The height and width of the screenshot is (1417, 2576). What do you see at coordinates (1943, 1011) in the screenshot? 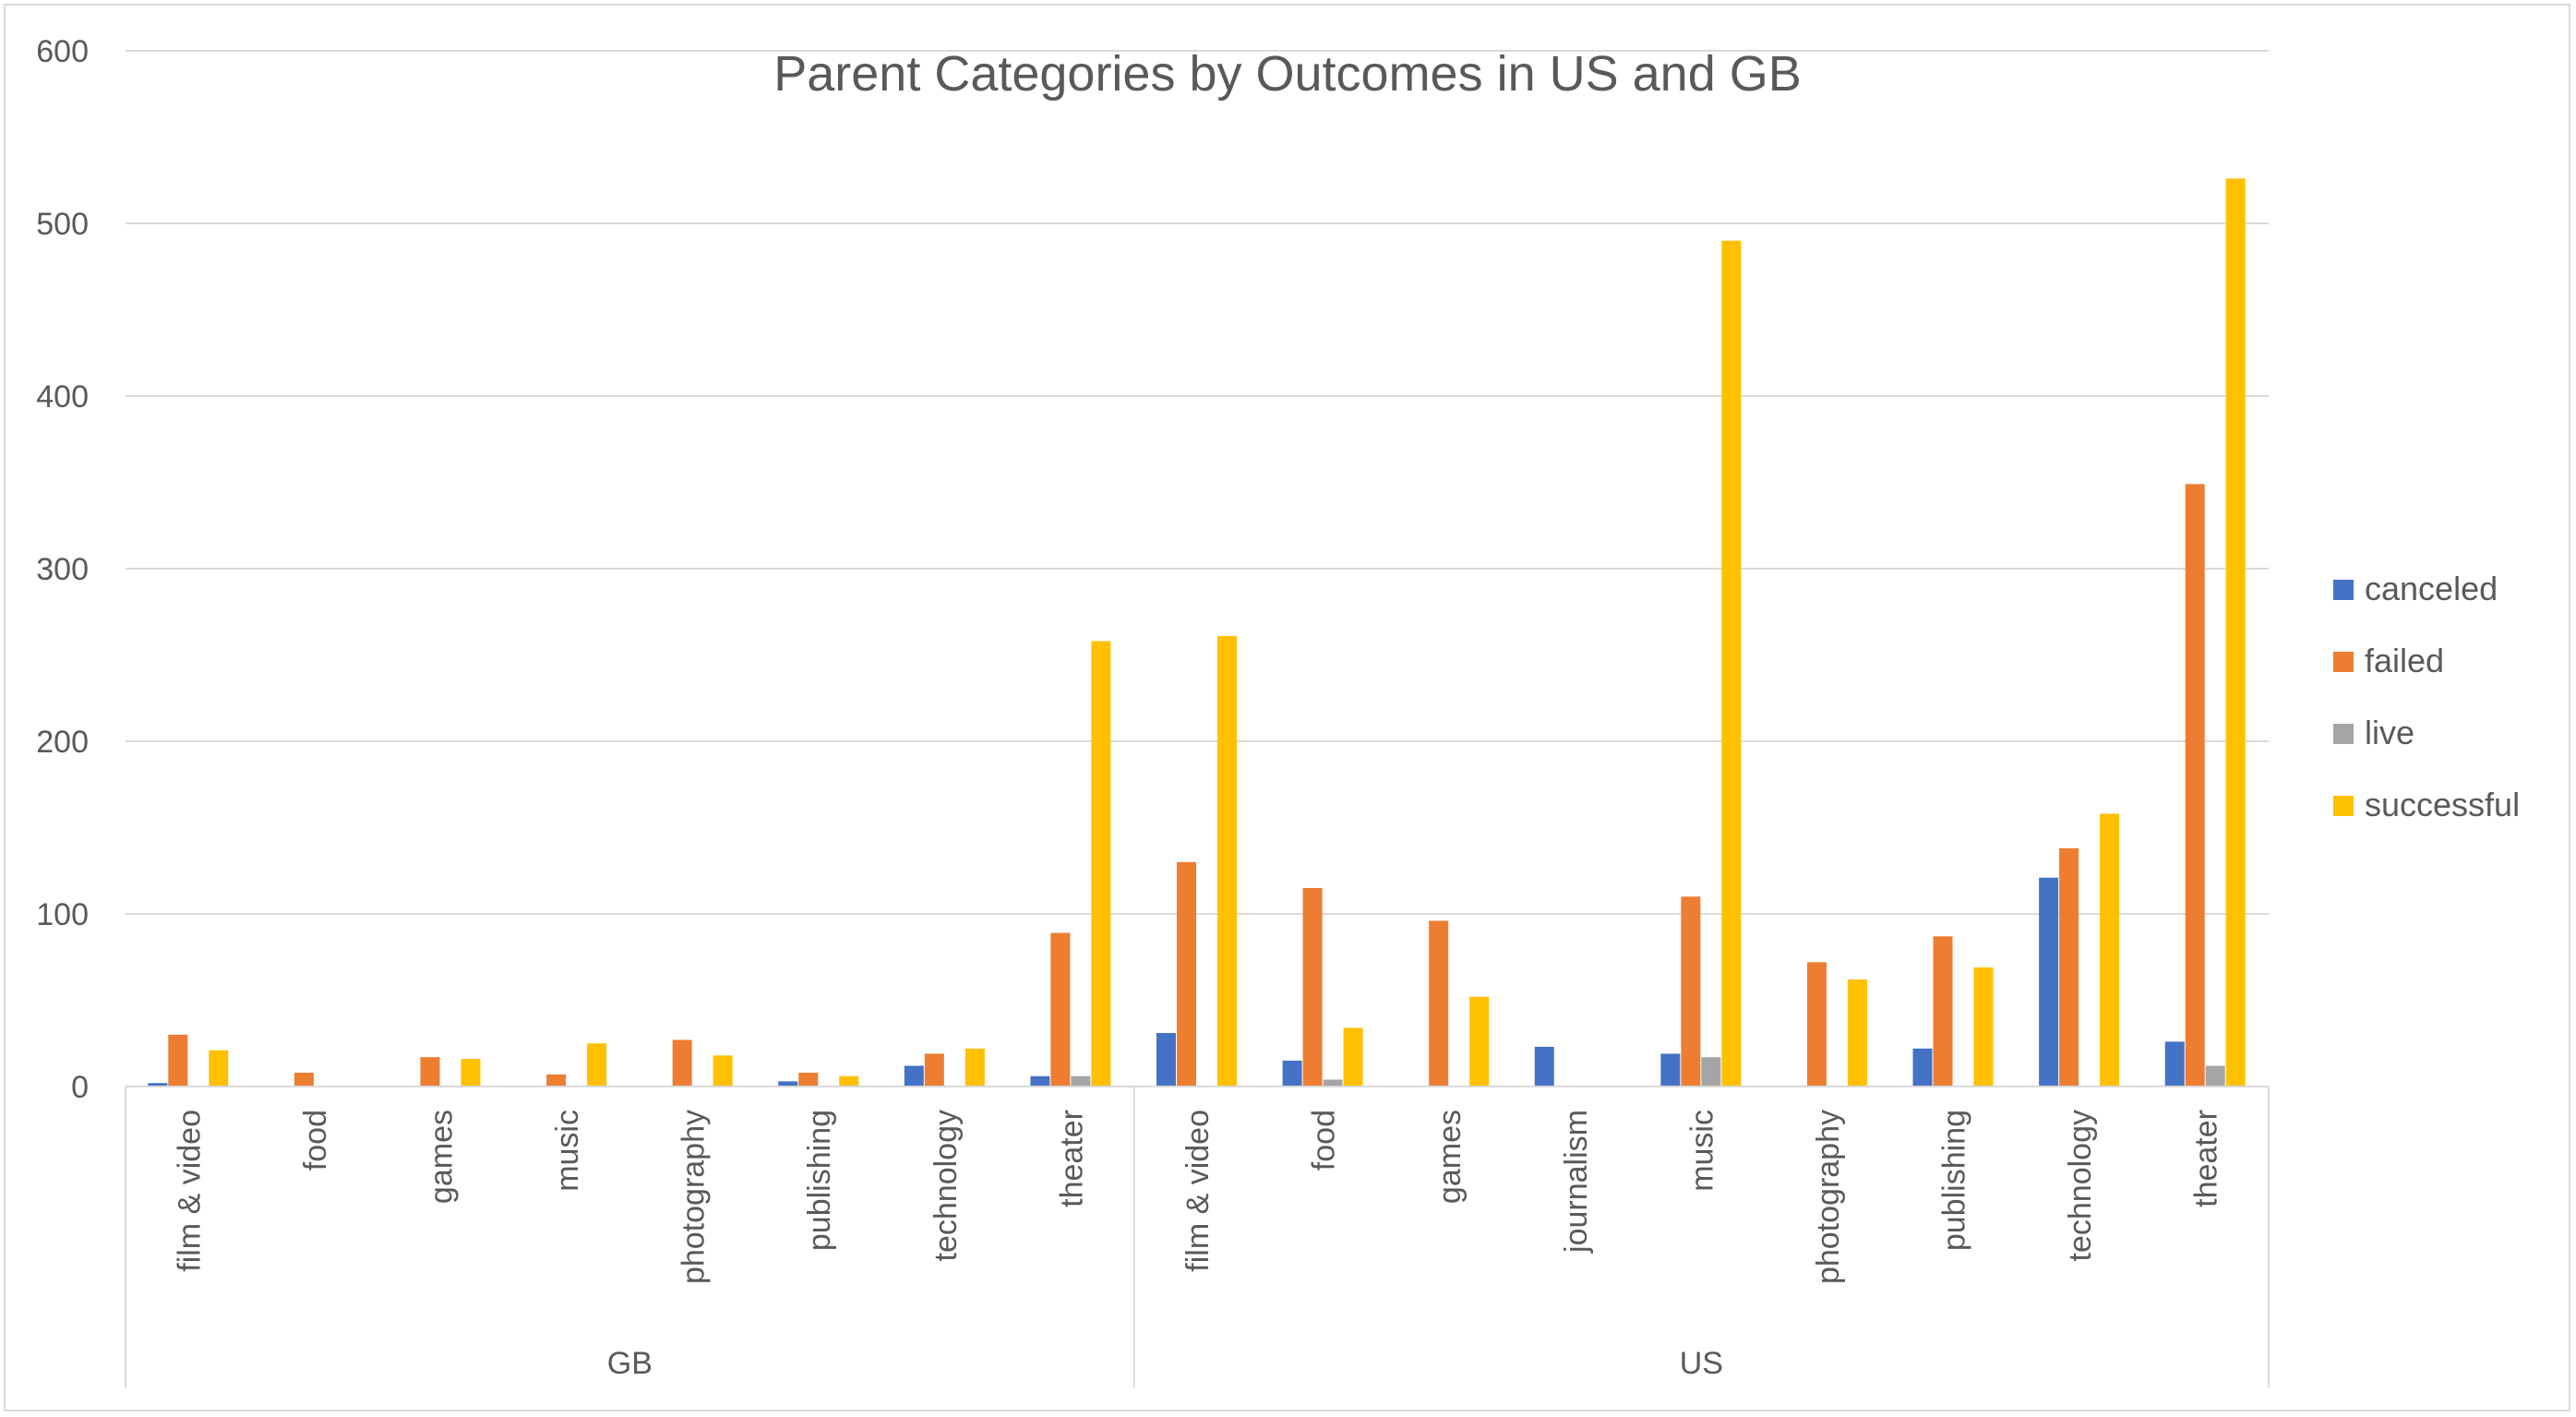
I see `bar-failed-us-publishing` at bounding box center [1943, 1011].